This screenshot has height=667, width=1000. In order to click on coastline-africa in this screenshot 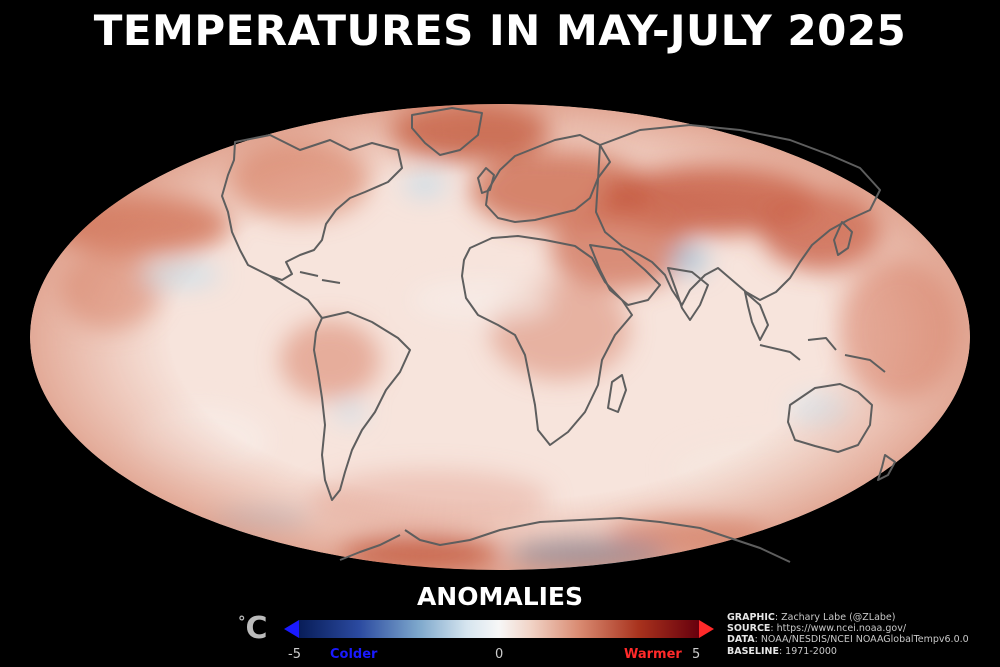, I will do `click(547, 340)`.